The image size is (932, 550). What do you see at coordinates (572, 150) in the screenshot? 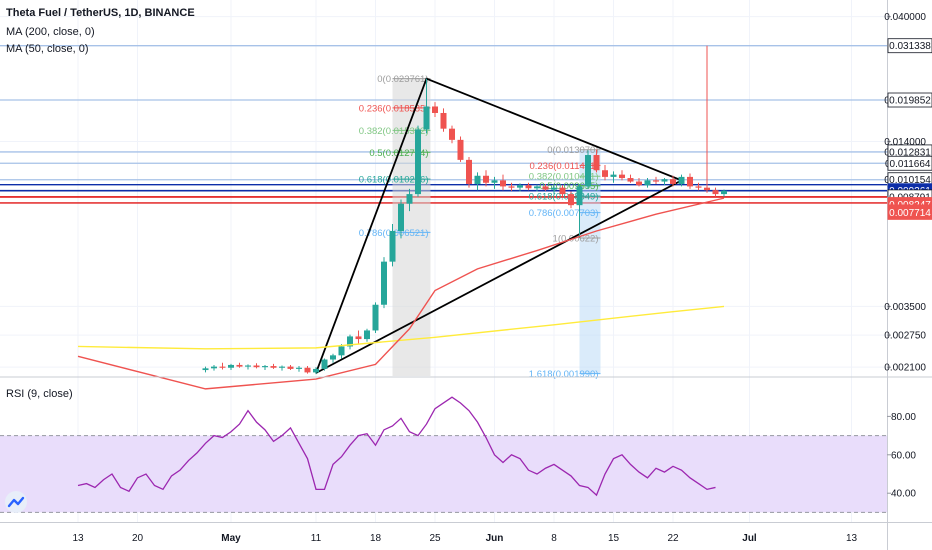
I see `fib-level-label: 0(0.013070)` at bounding box center [572, 150].